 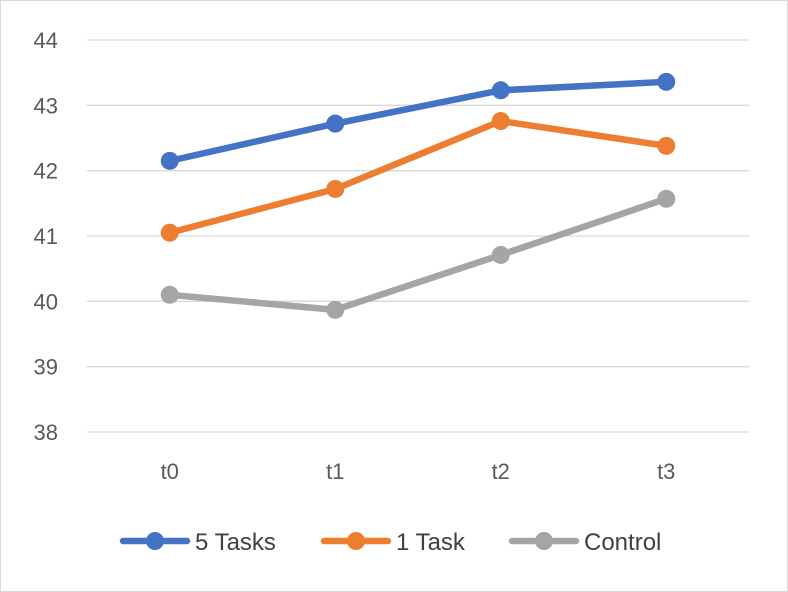 I want to click on legend-label: 1 Task, so click(x=431, y=542).